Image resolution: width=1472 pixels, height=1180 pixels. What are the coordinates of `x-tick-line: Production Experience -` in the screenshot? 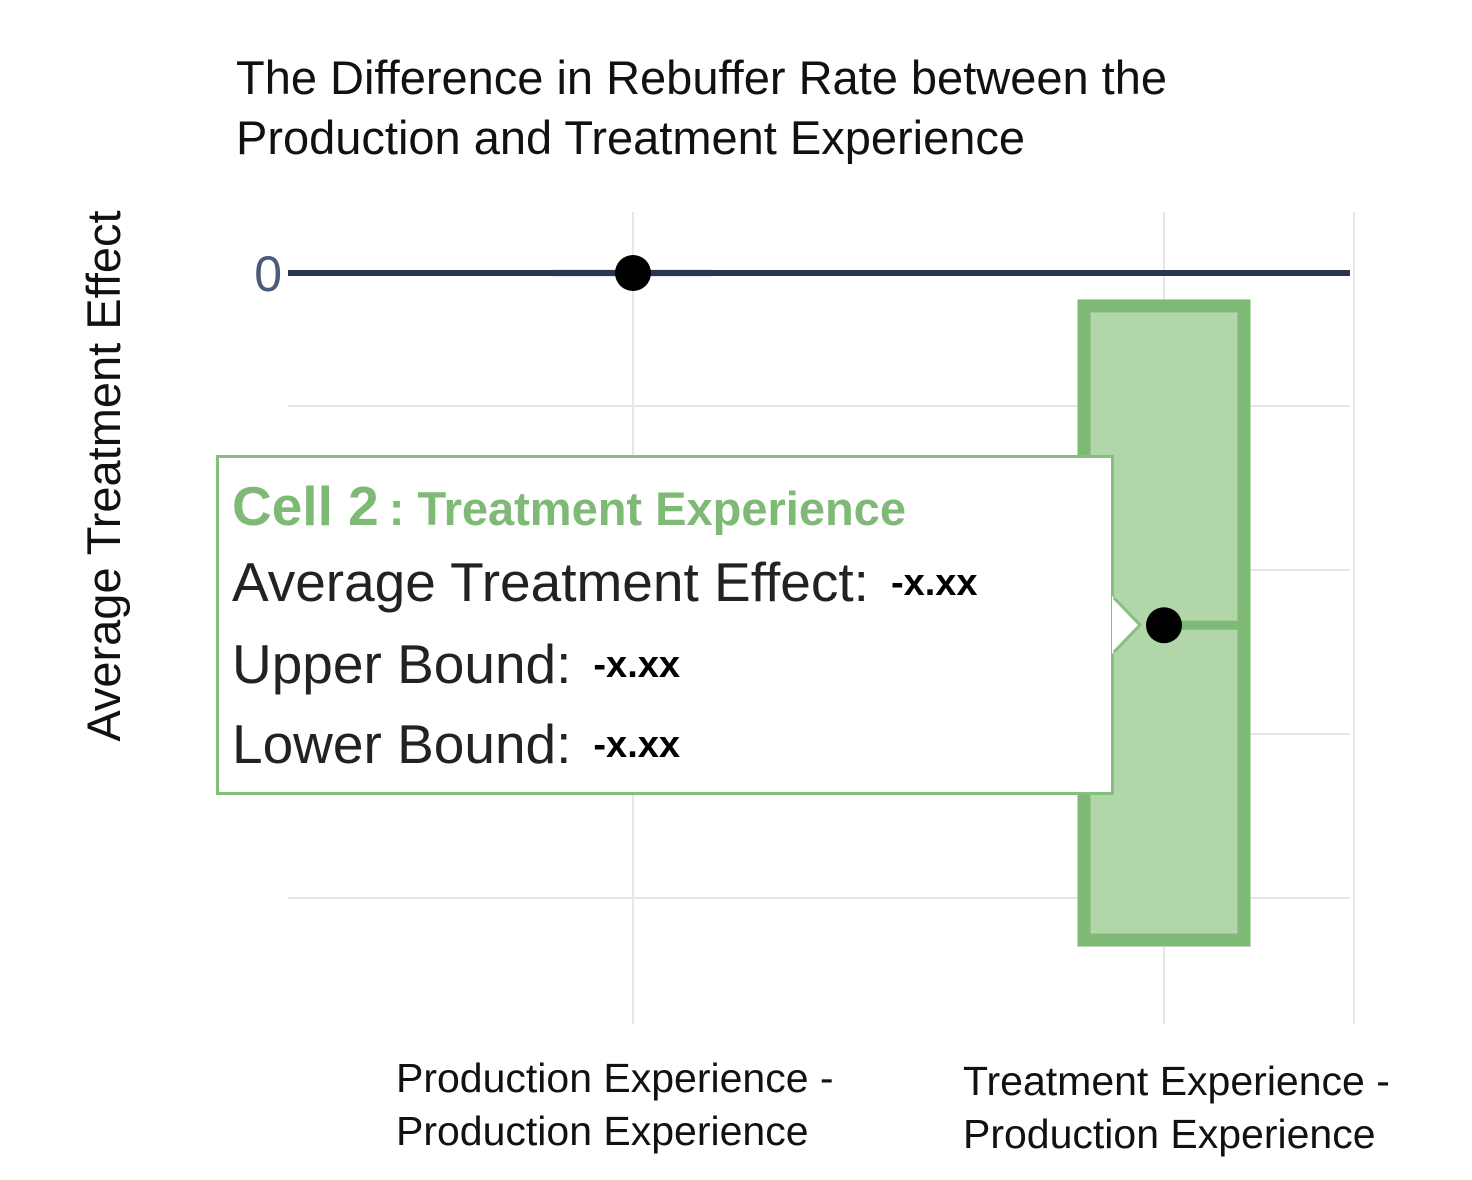 It's located at (615, 1078).